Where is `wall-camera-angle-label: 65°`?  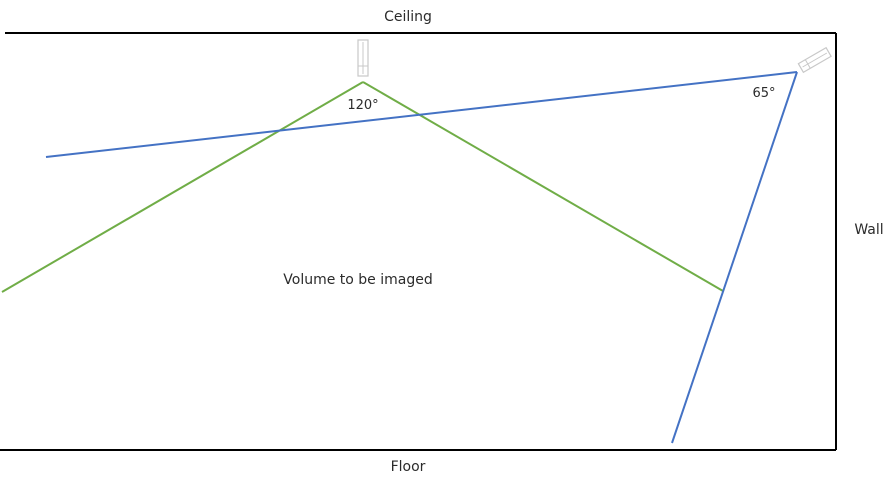
wall-camera-angle-label: 65° is located at coordinates (763, 93).